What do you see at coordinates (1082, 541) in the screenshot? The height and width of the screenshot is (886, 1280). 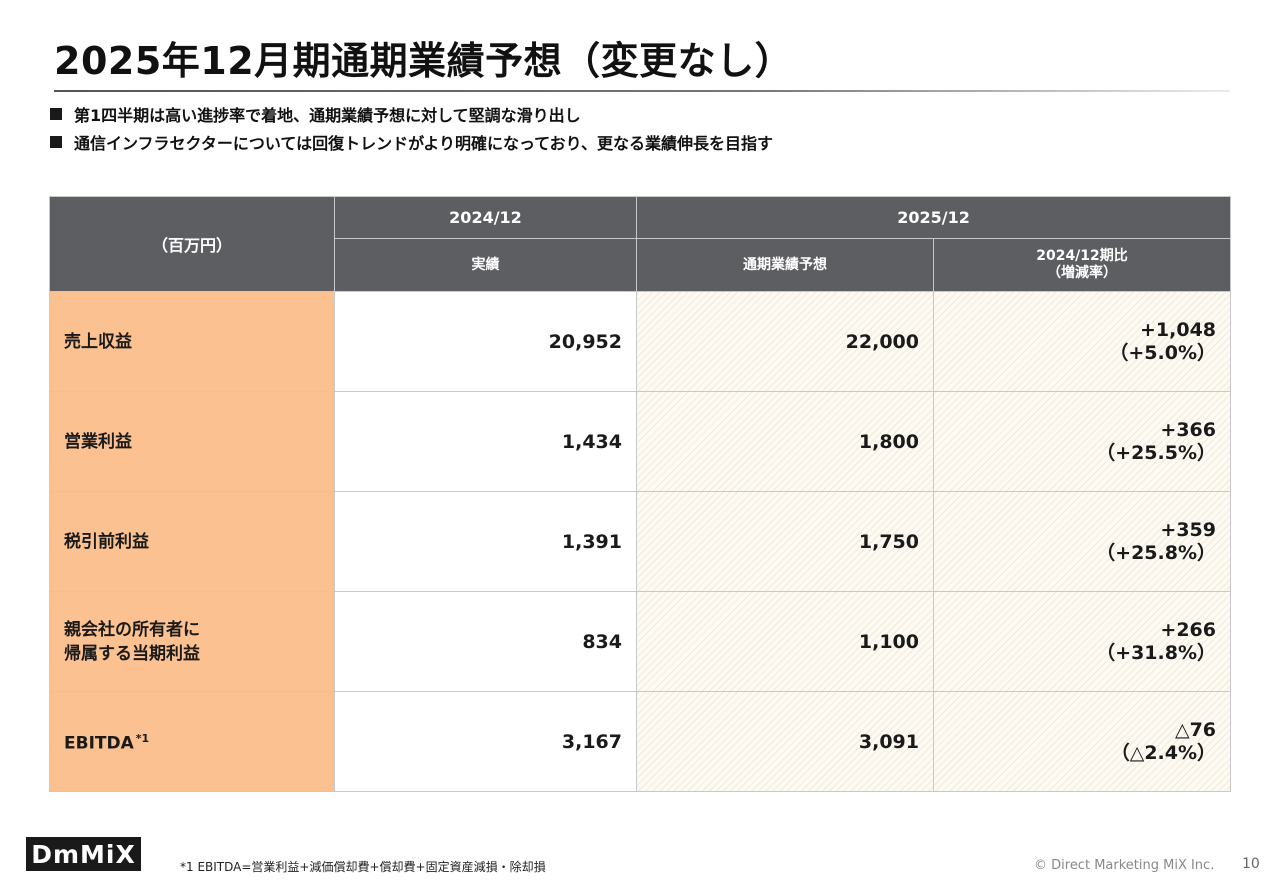 I see `diff-cell: +359 （+25.8%）` at bounding box center [1082, 541].